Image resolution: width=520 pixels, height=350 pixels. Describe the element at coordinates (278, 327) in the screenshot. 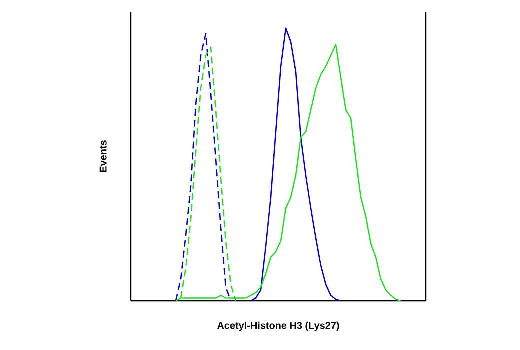

I see `x-axis-title: Acetyl-Histone H3 (Lys27)` at that location.